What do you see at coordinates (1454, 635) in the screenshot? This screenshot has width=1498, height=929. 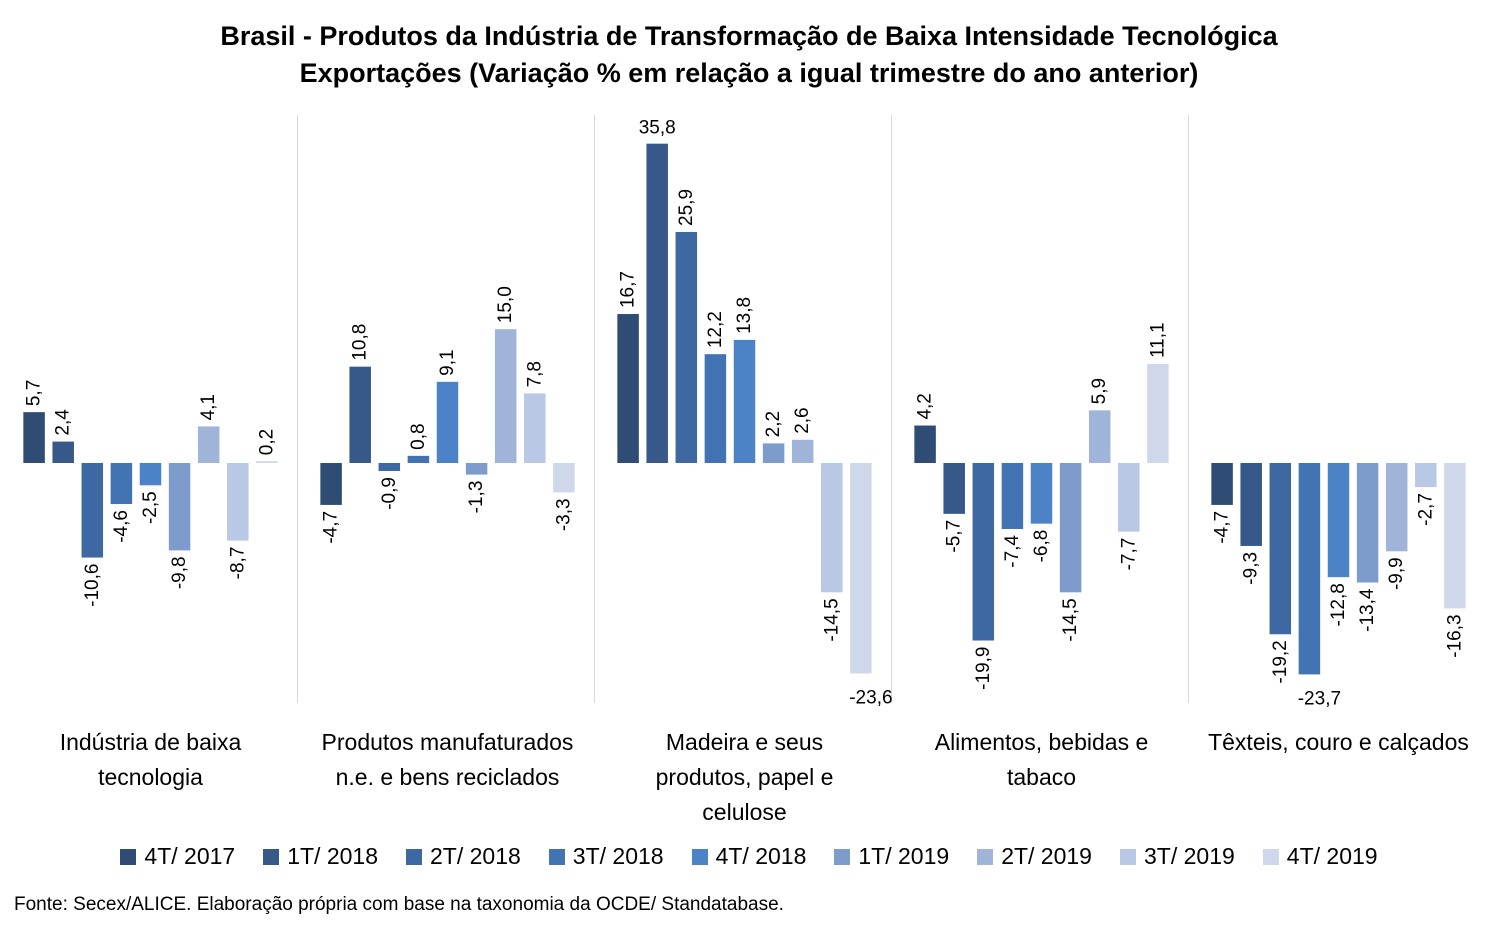 I see `data-label: -16,3` at bounding box center [1454, 635].